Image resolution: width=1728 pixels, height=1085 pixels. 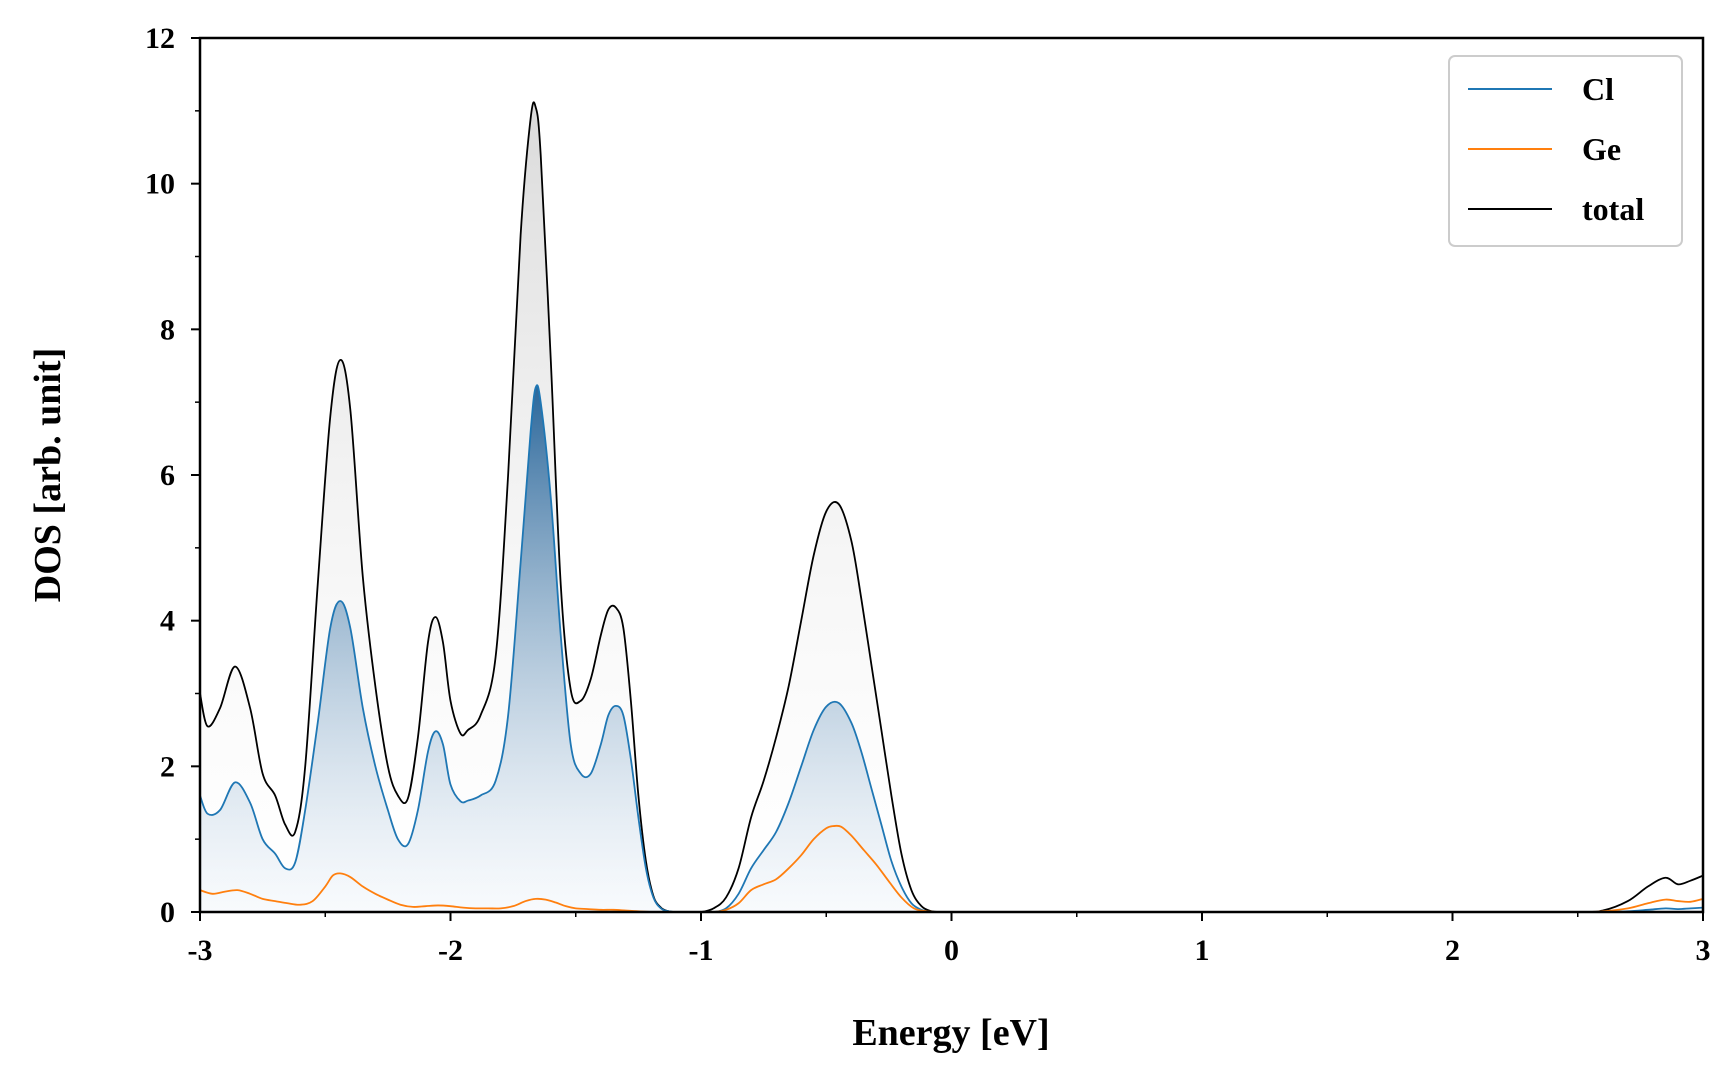 What do you see at coordinates (950, 1033) in the screenshot?
I see `x-axis-title: Energy [eV]` at bounding box center [950, 1033].